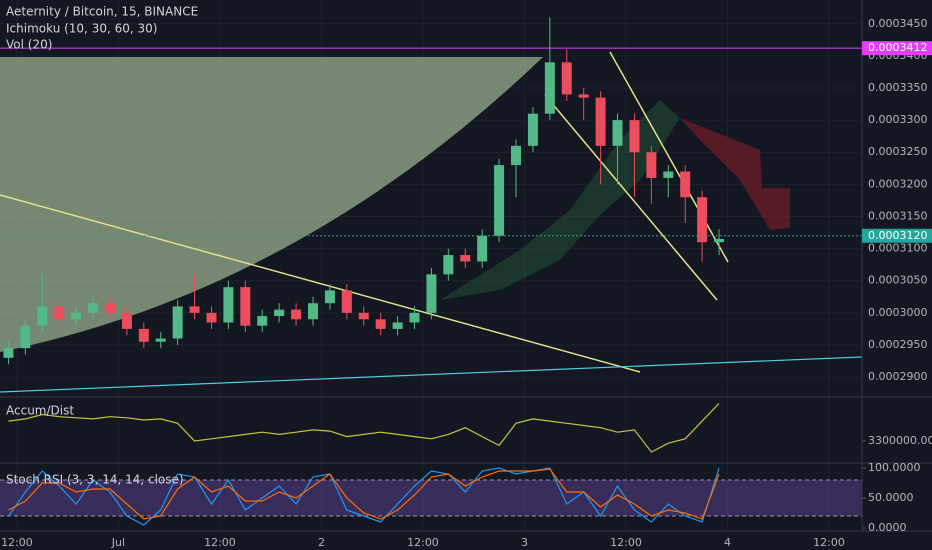  What do you see at coordinates (898, 215) in the screenshot?
I see `y-tick-label: 0.0003150` at bounding box center [898, 215].